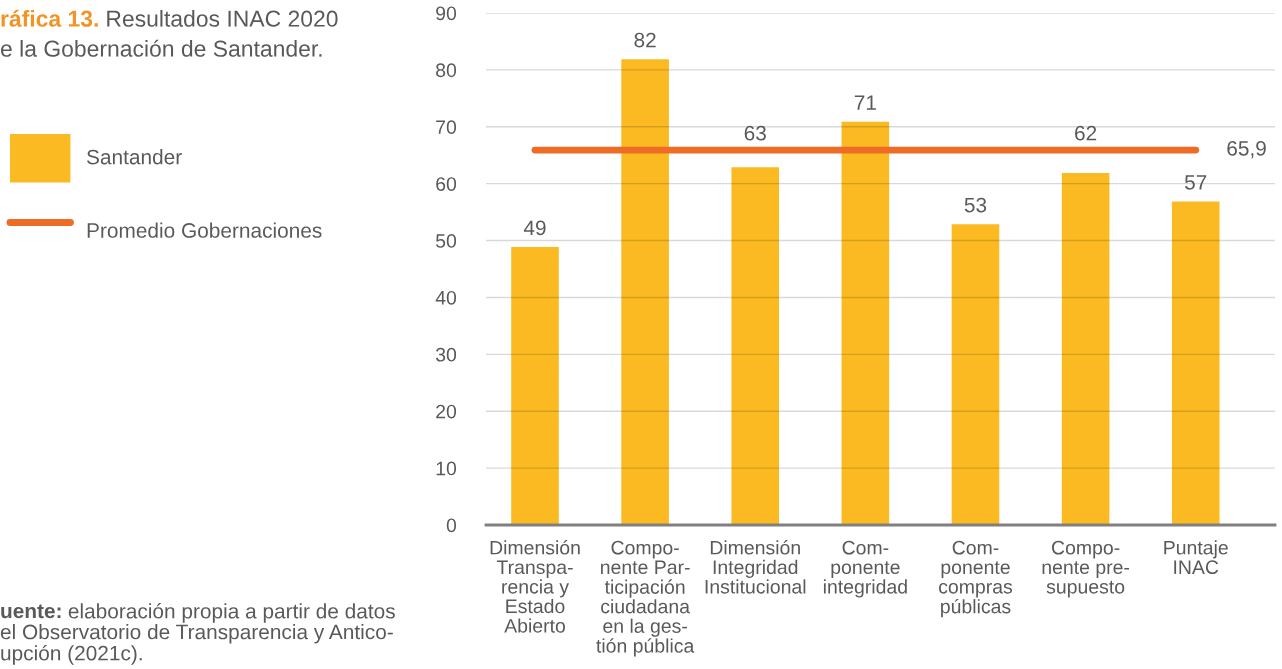 The height and width of the screenshot is (669, 1282). Describe the element at coordinates (197, 634) in the screenshot. I see `text: uente: elaboración propia a partir de datos el Observatorio de Transparencia y Antico- upción (2021c).` at that location.